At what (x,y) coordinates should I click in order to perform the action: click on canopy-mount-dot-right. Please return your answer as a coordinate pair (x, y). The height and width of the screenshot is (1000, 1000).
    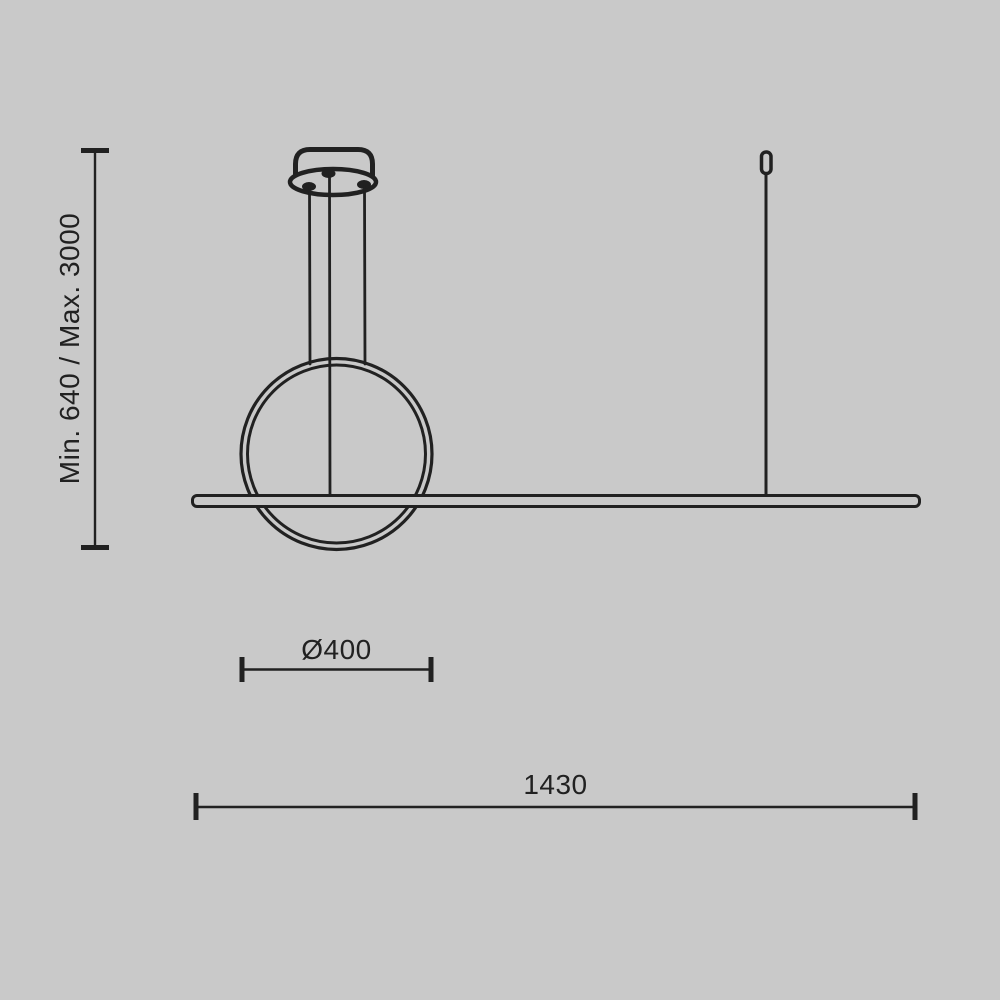
    Looking at the image, I should click on (364, 184).